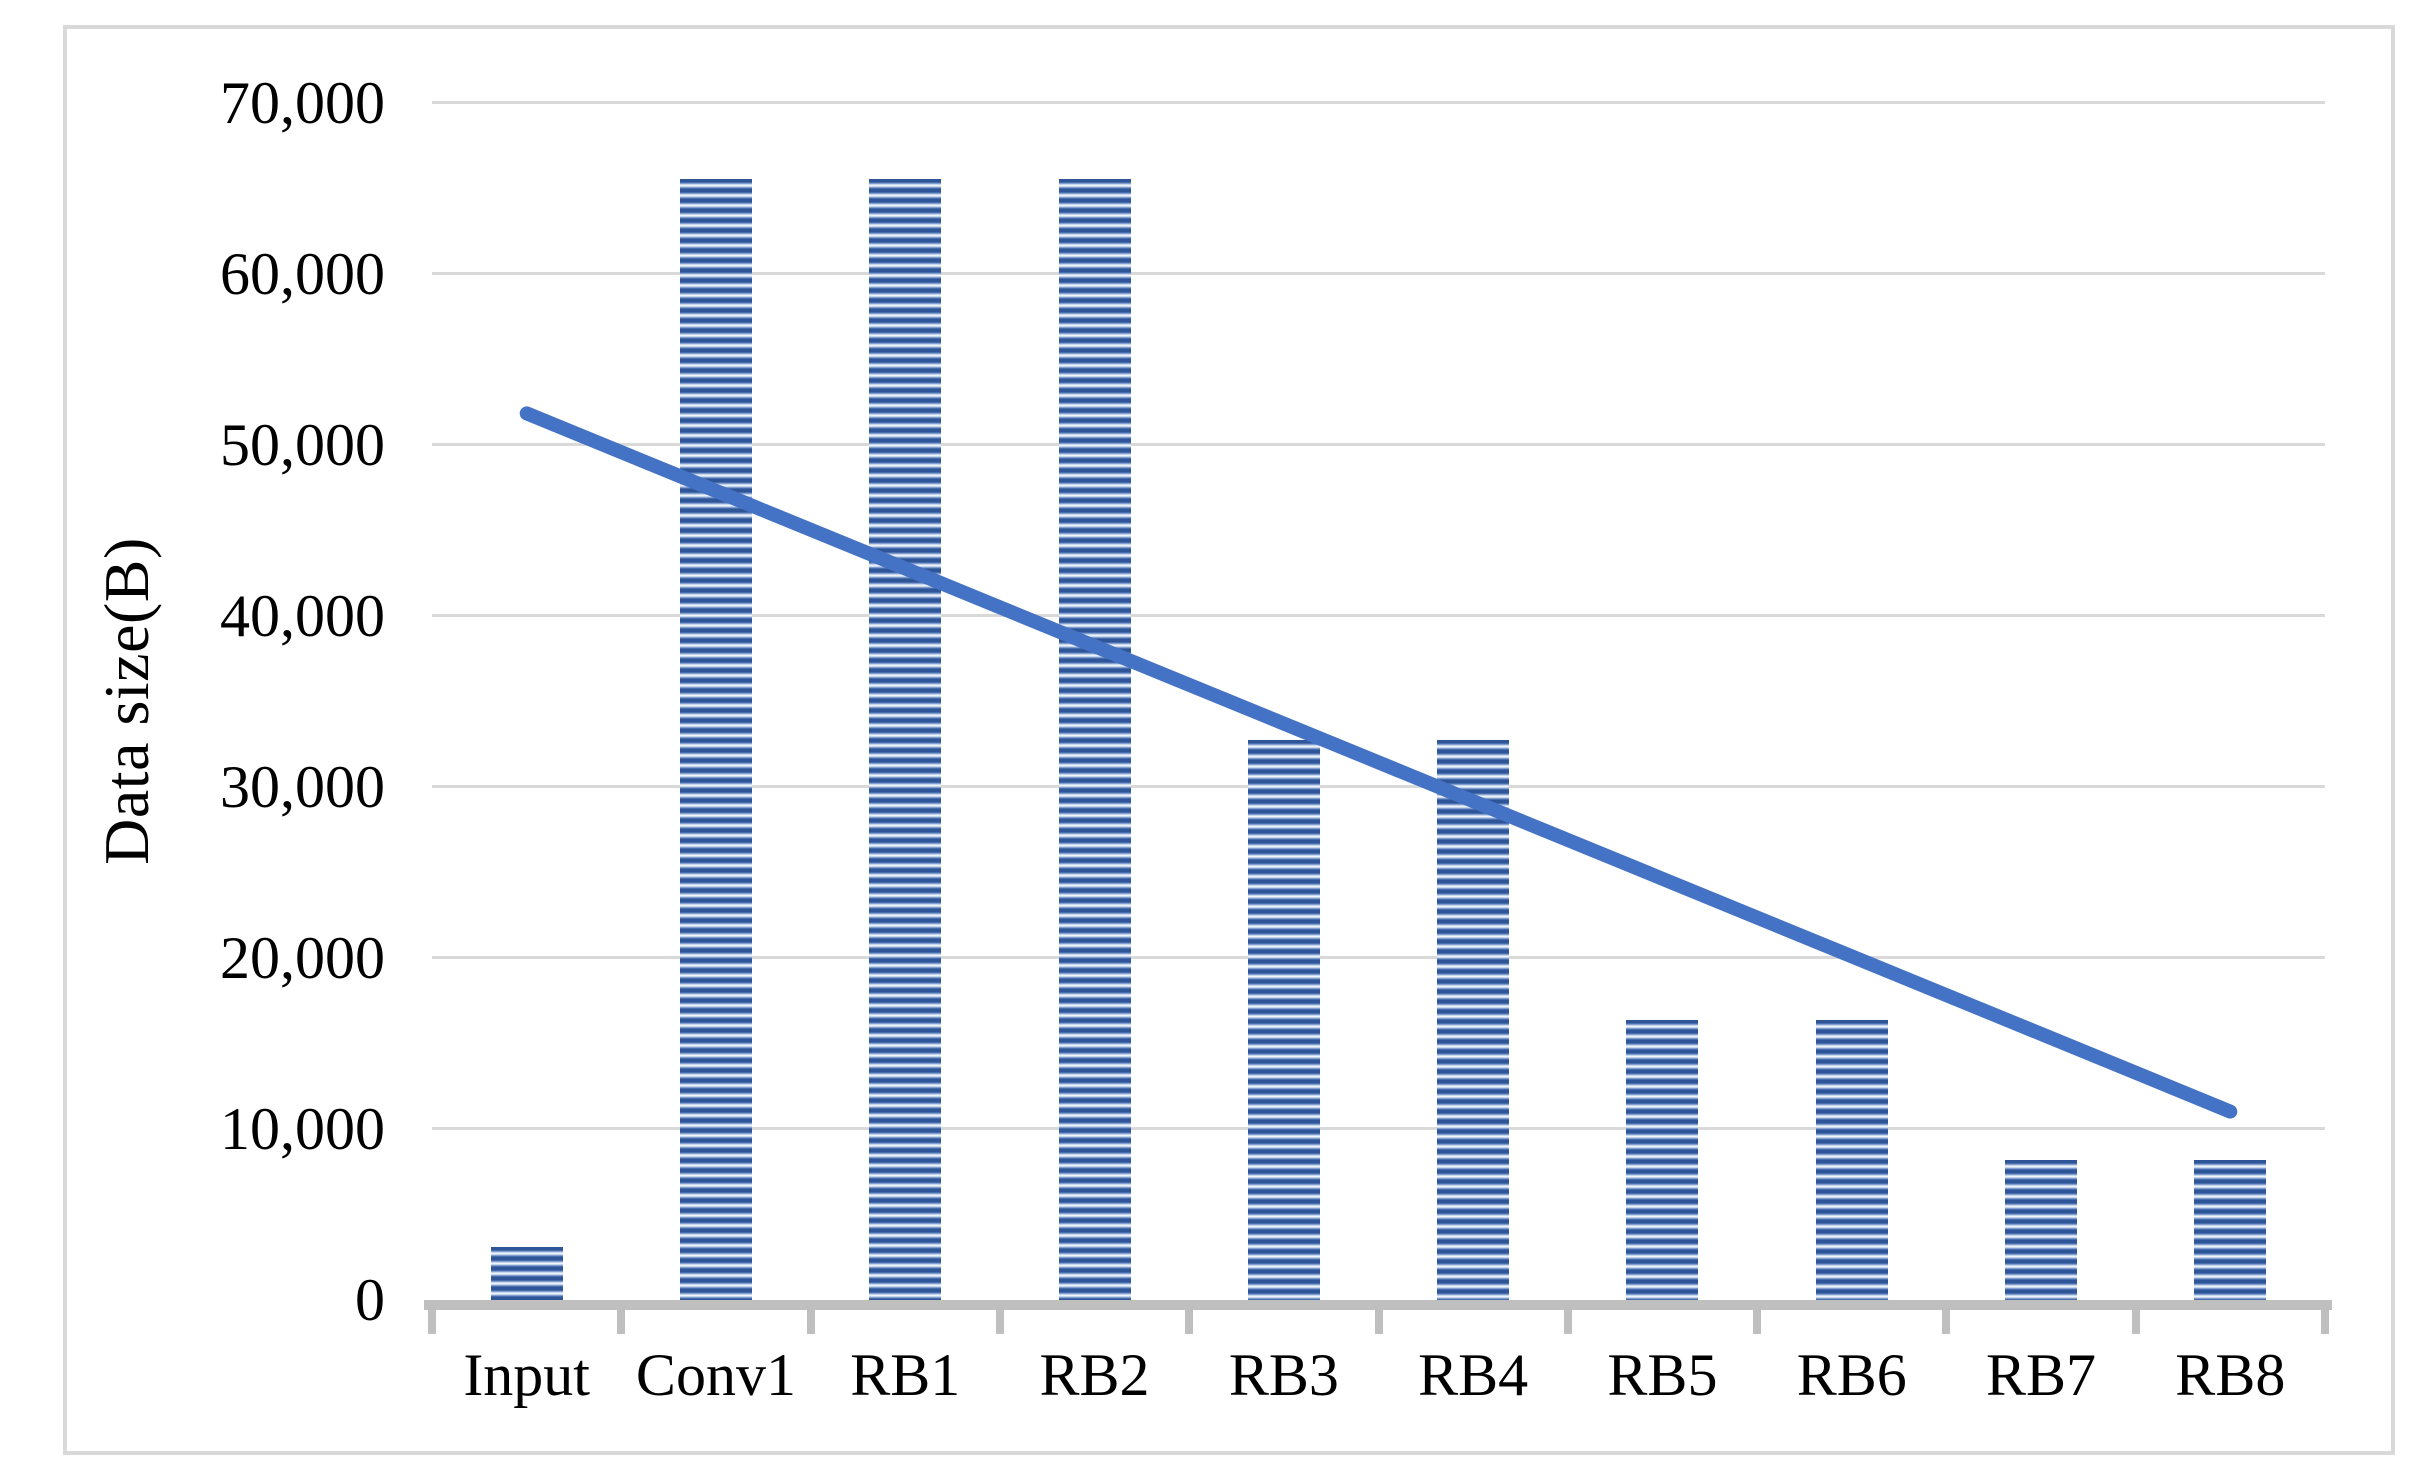 The width and height of the screenshot is (2427, 1483). What do you see at coordinates (905, 1375) in the screenshot?
I see `x-tick-label-rb1: RB1` at bounding box center [905, 1375].